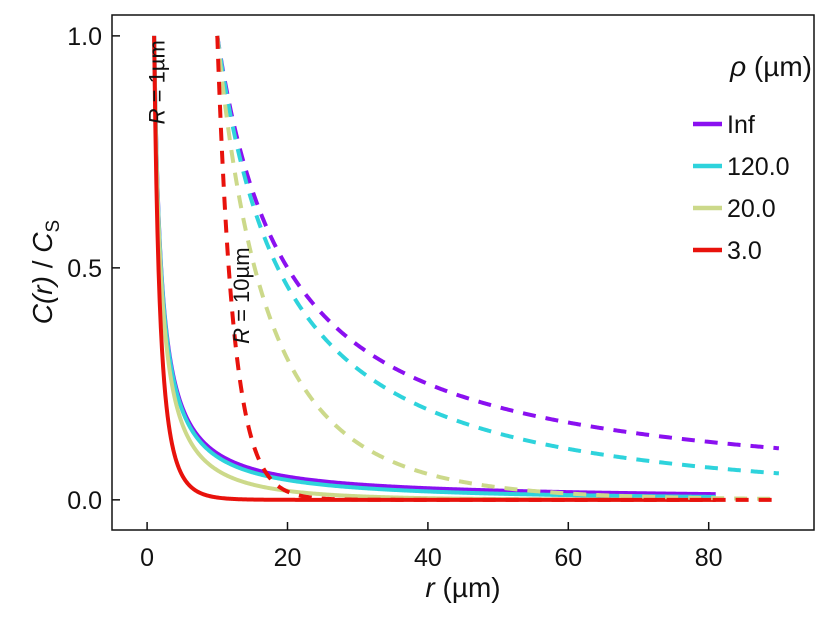 The image size is (830, 623). I want to click on legend: ρ (µm) Inf 120.0 20.0 3.0, so click(752, 158).